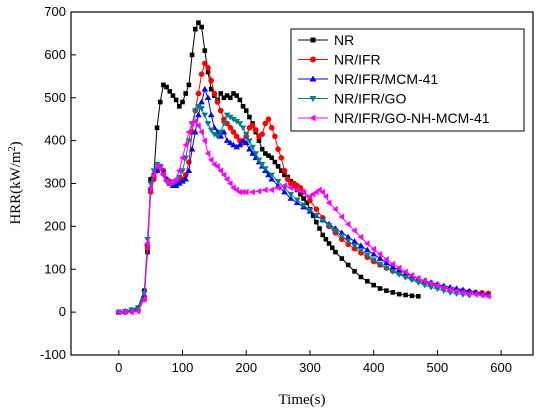 The height and width of the screenshot is (415, 550). I want to click on legend-item-2-marker, so click(313, 59).